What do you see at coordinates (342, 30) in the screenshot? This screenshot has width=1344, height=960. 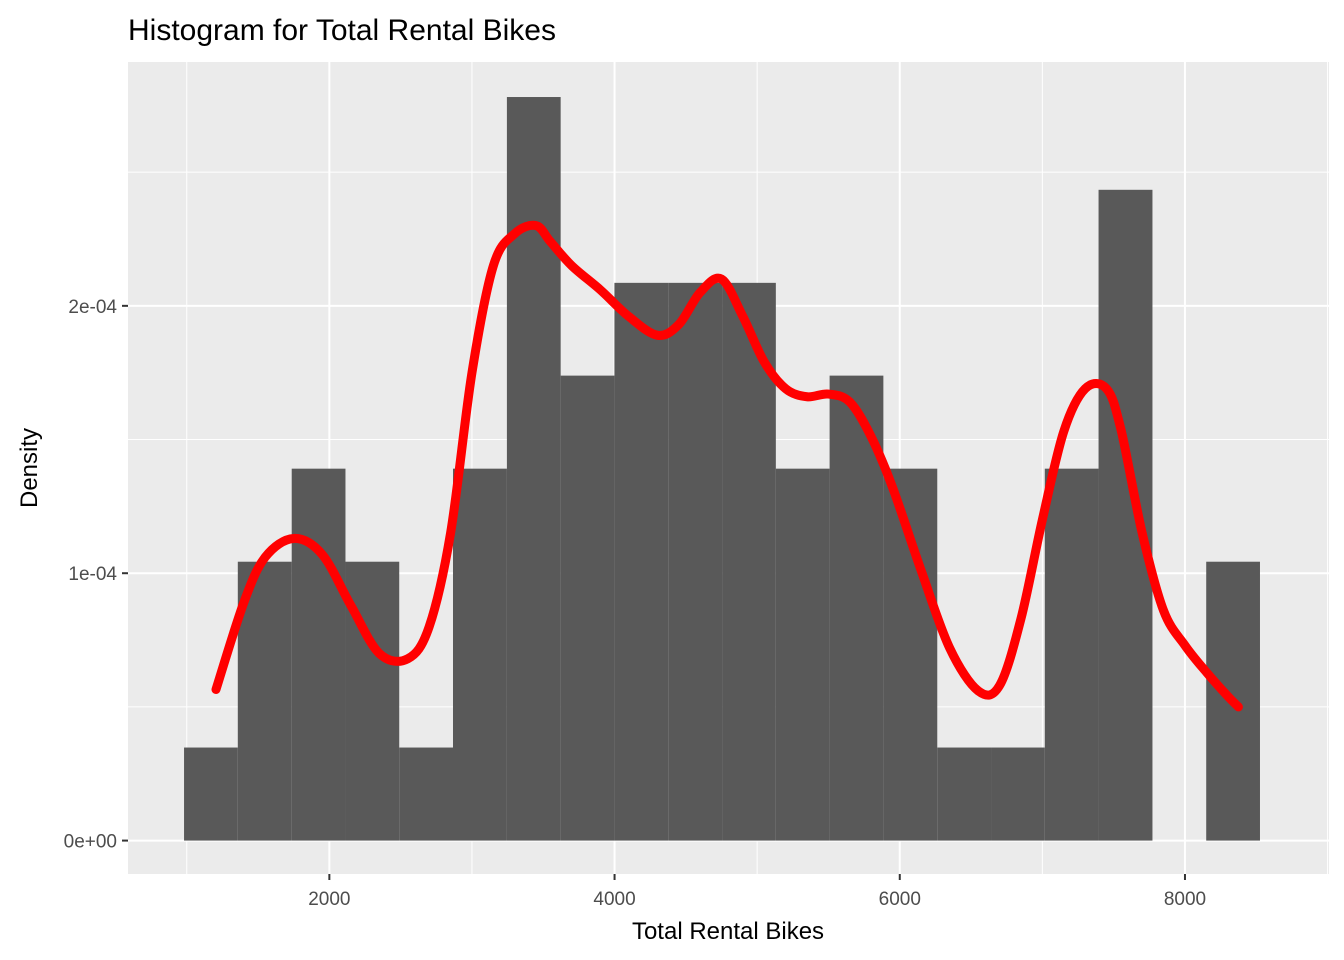 I see `chart-title: Histogram for Total Rental Bikes` at bounding box center [342, 30].